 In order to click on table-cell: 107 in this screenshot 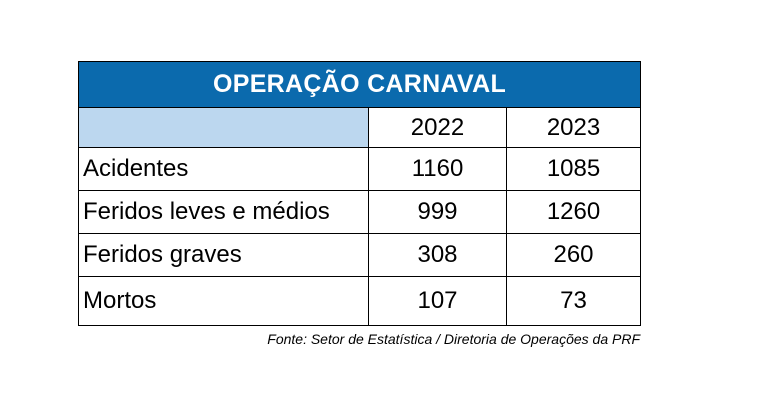, I will do `click(437, 301)`.